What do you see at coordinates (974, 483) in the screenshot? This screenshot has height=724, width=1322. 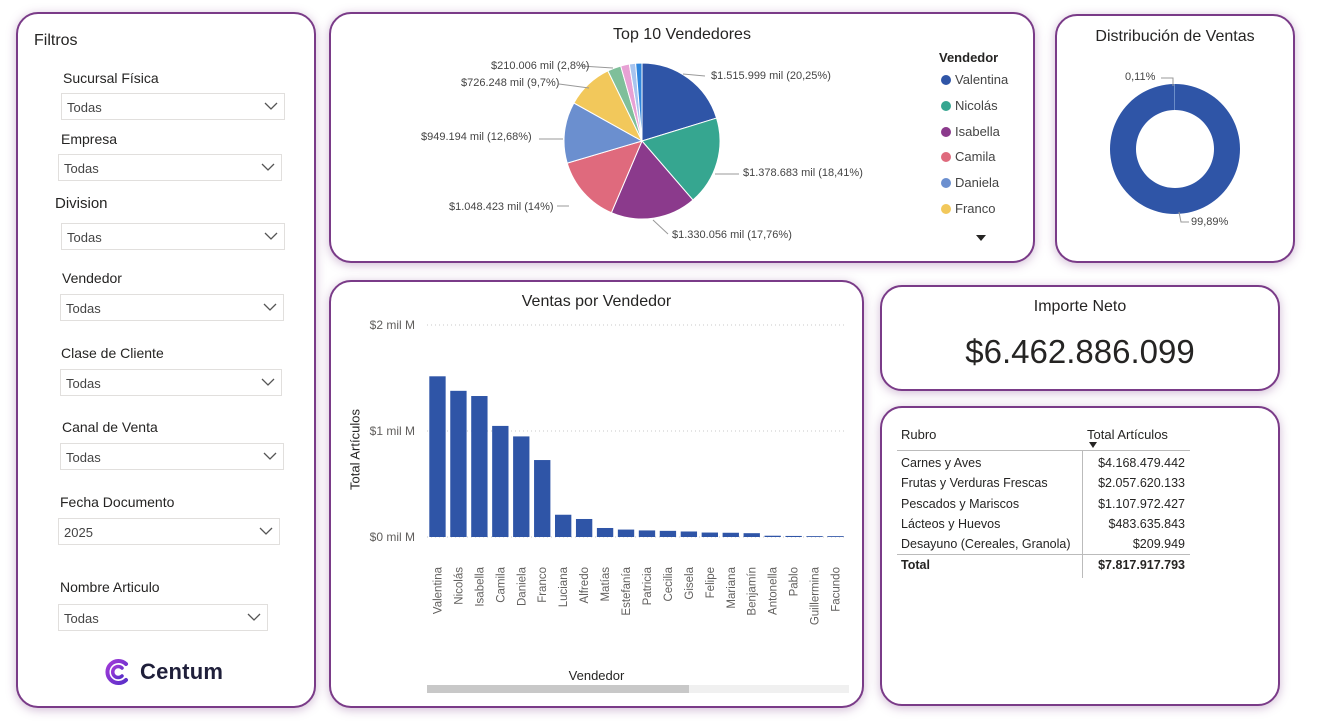 I see `table-cell-rubro: Frutas y Verduras Frescas` at bounding box center [974, 483].